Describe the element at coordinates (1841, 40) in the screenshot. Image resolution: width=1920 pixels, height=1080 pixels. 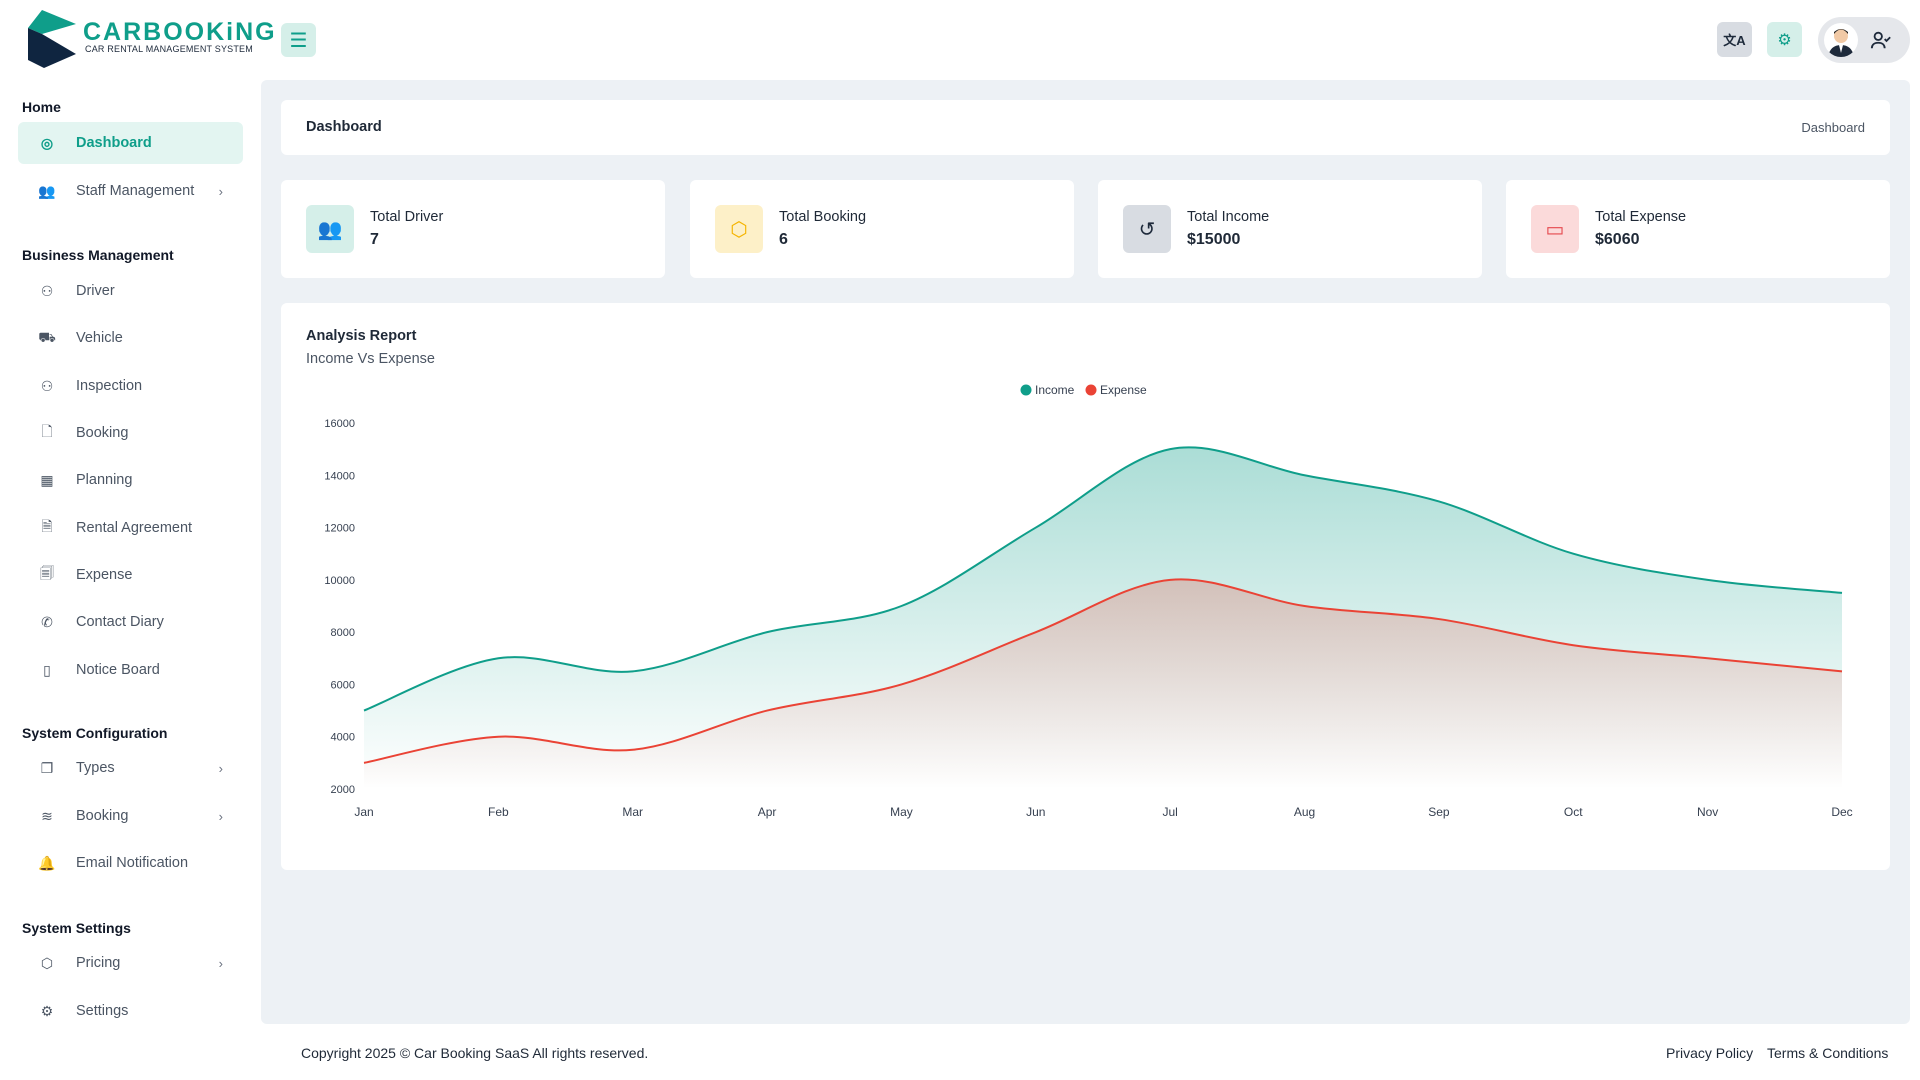
I see `avatar` at that location.